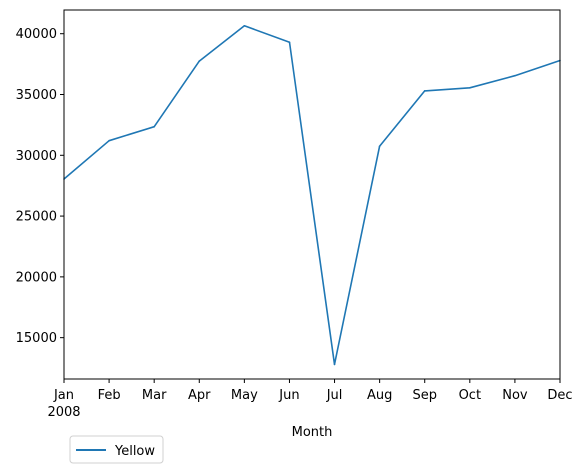  Describe the element at coordinates (36, 277) in the screenshot. I see `y-tick-label: 20000` at that location.